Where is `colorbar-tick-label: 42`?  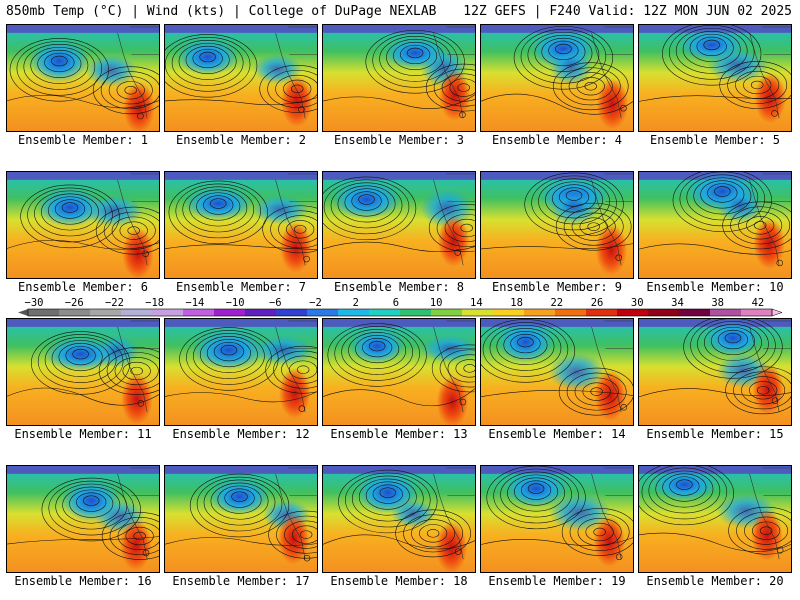 colorbar-tick-label: 42 is located at coordinates (758, 303).